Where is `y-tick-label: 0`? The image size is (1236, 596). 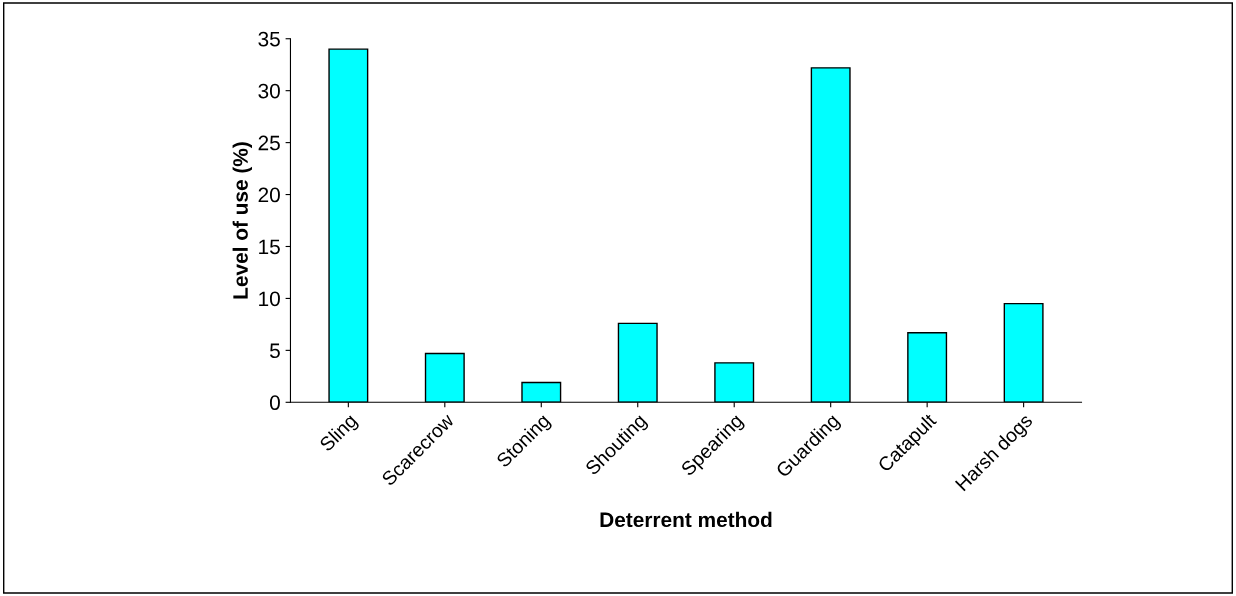
y-tick-label: 0 is located at coordinates (274, 403).